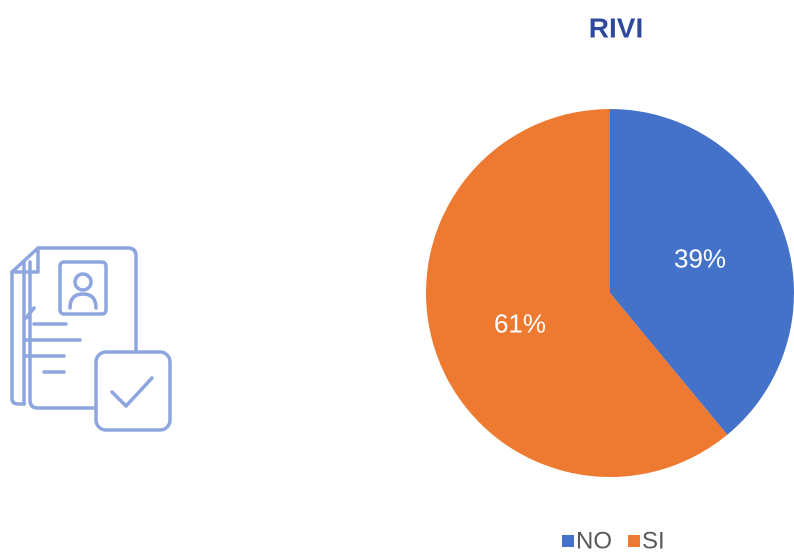 The image size is (794, 554). I want to click on legend-label: NO, so click(594, 540).